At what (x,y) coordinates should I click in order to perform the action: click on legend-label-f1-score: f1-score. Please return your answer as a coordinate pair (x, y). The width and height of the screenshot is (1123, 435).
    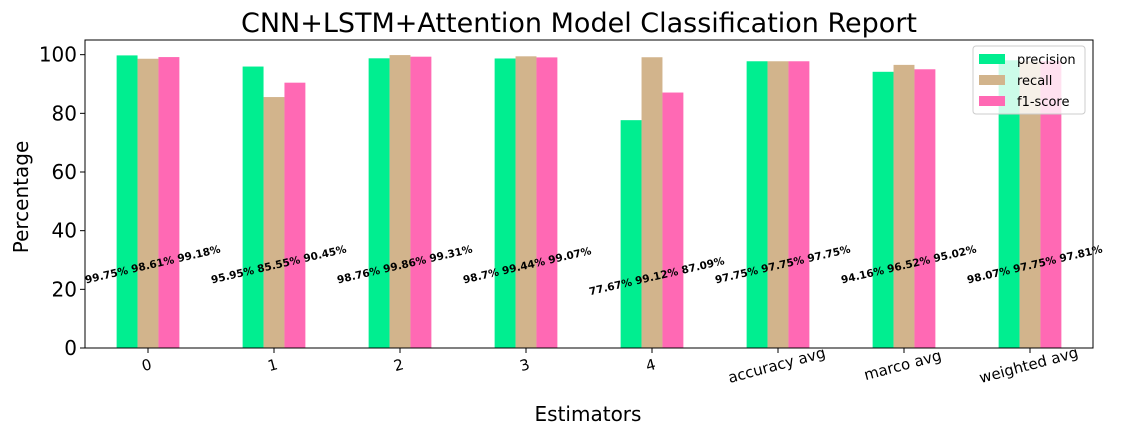
    Looking at the image, I should click on (1043, 102).